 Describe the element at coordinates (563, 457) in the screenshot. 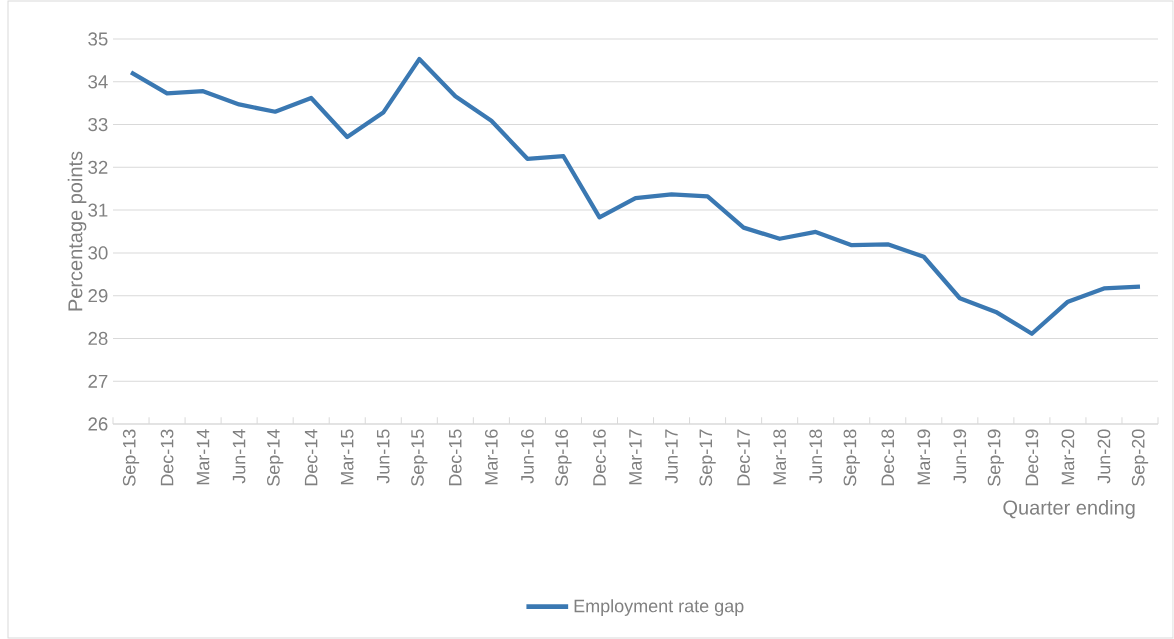

I see `x-tick-label: Sep-16` at that location.